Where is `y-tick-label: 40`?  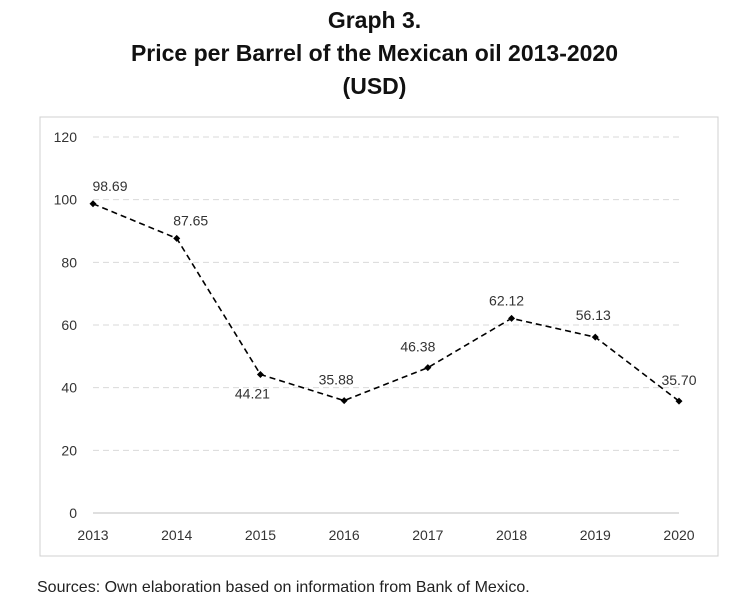
y-tick-label: 40 is located at coordinates (69, 388).